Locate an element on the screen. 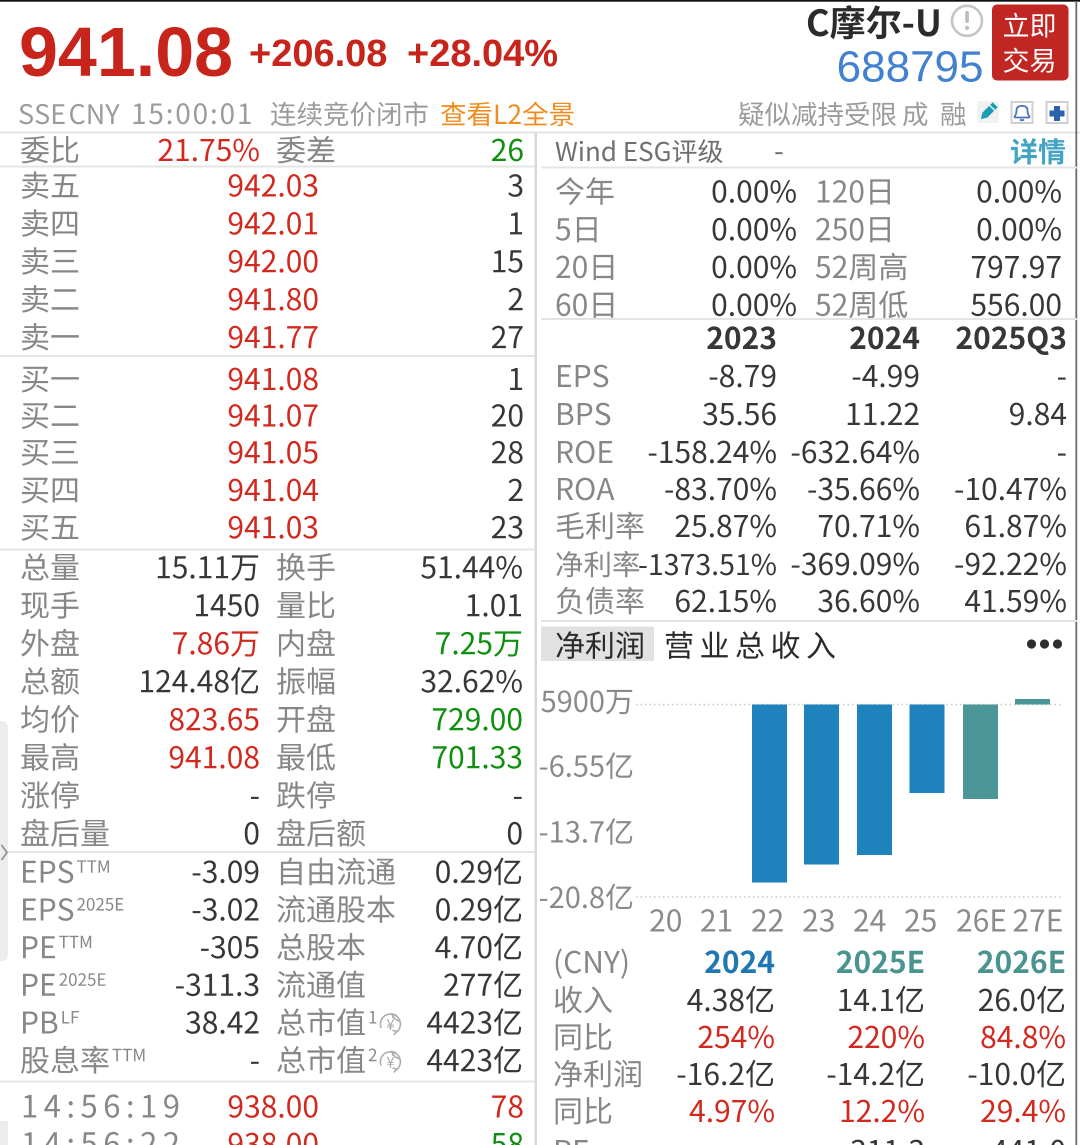 The height and width of the screenshot is (1145, 1080). svg-text: 688795 is located at coordinates (910, 67).